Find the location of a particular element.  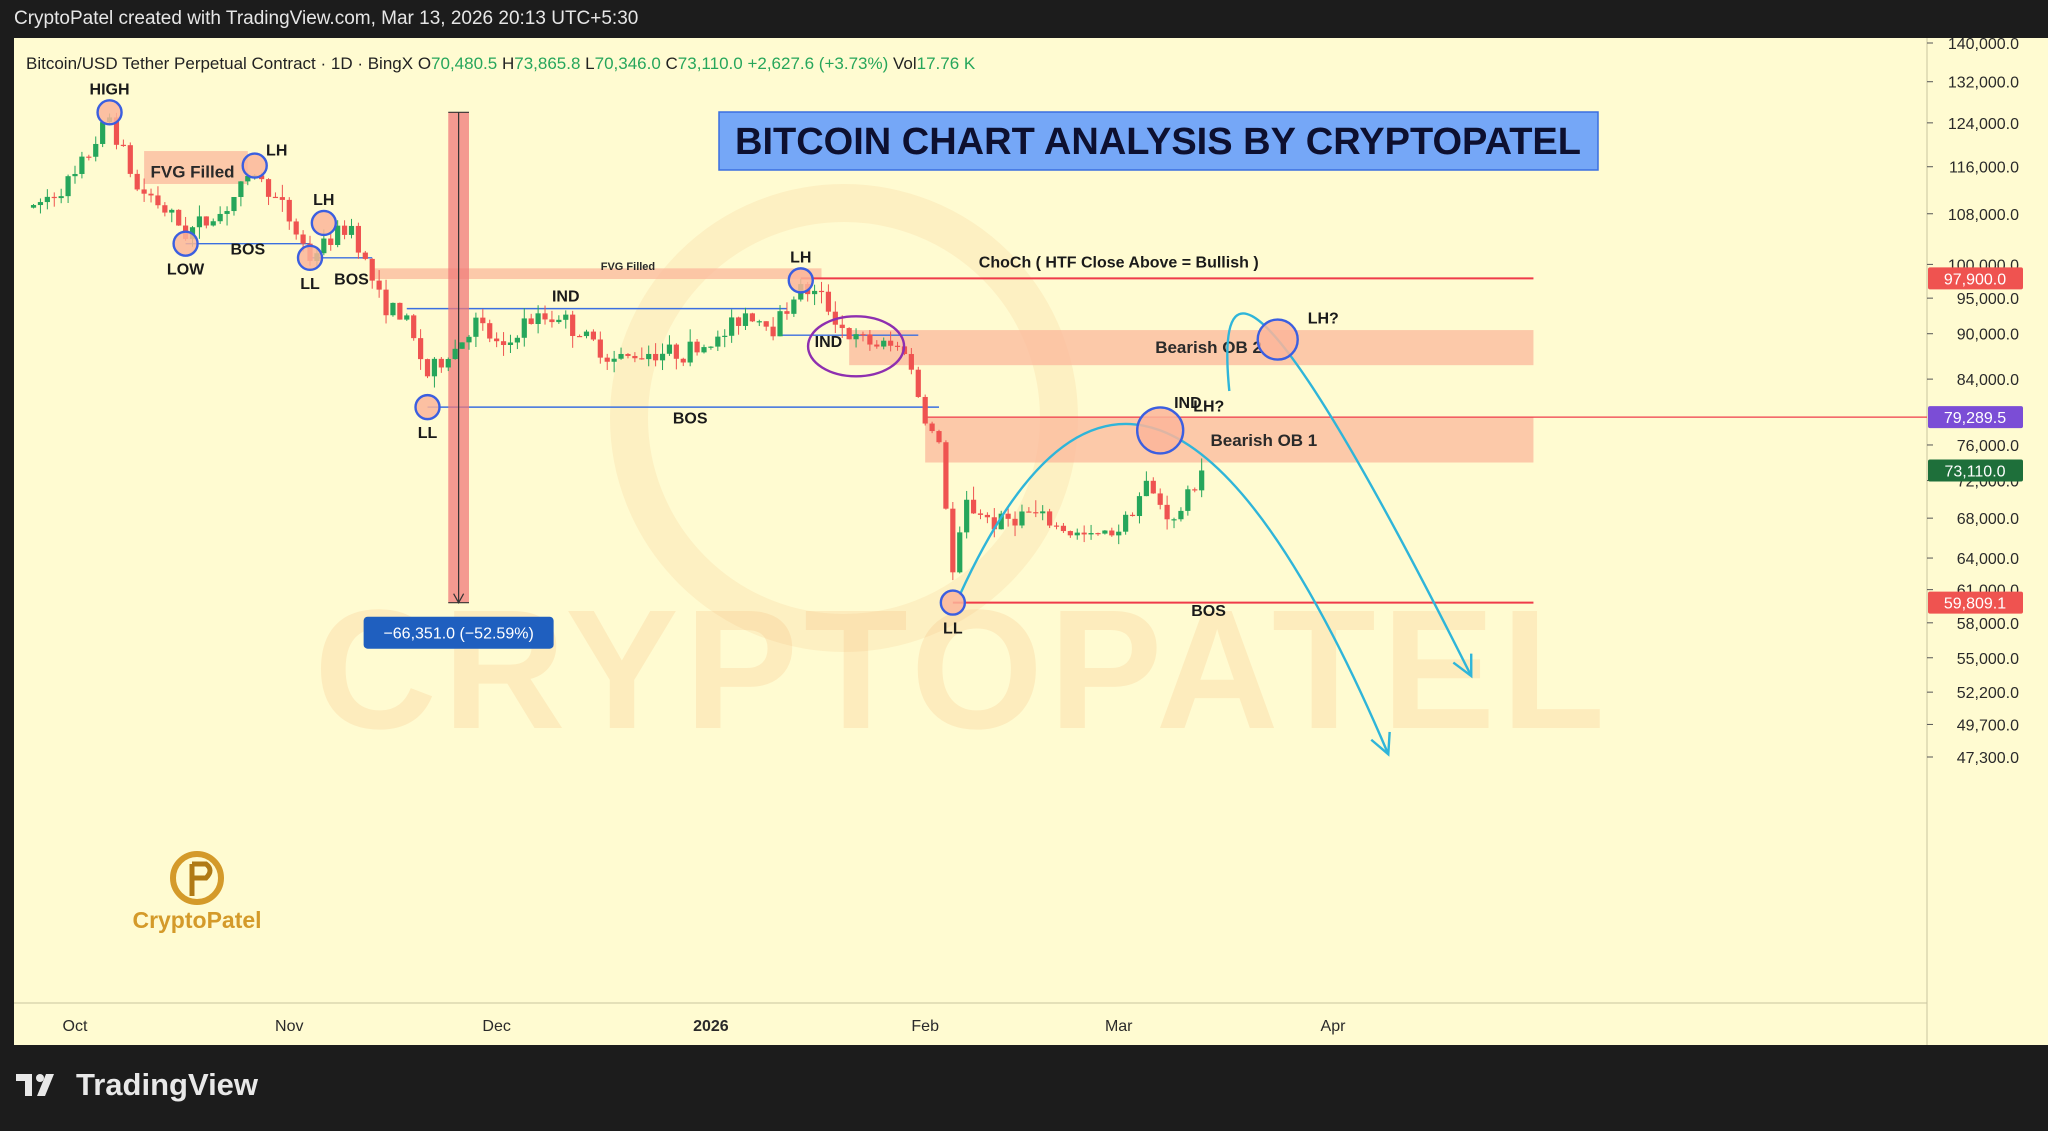

legend-high-label: H is located at coordinates (508, 63).